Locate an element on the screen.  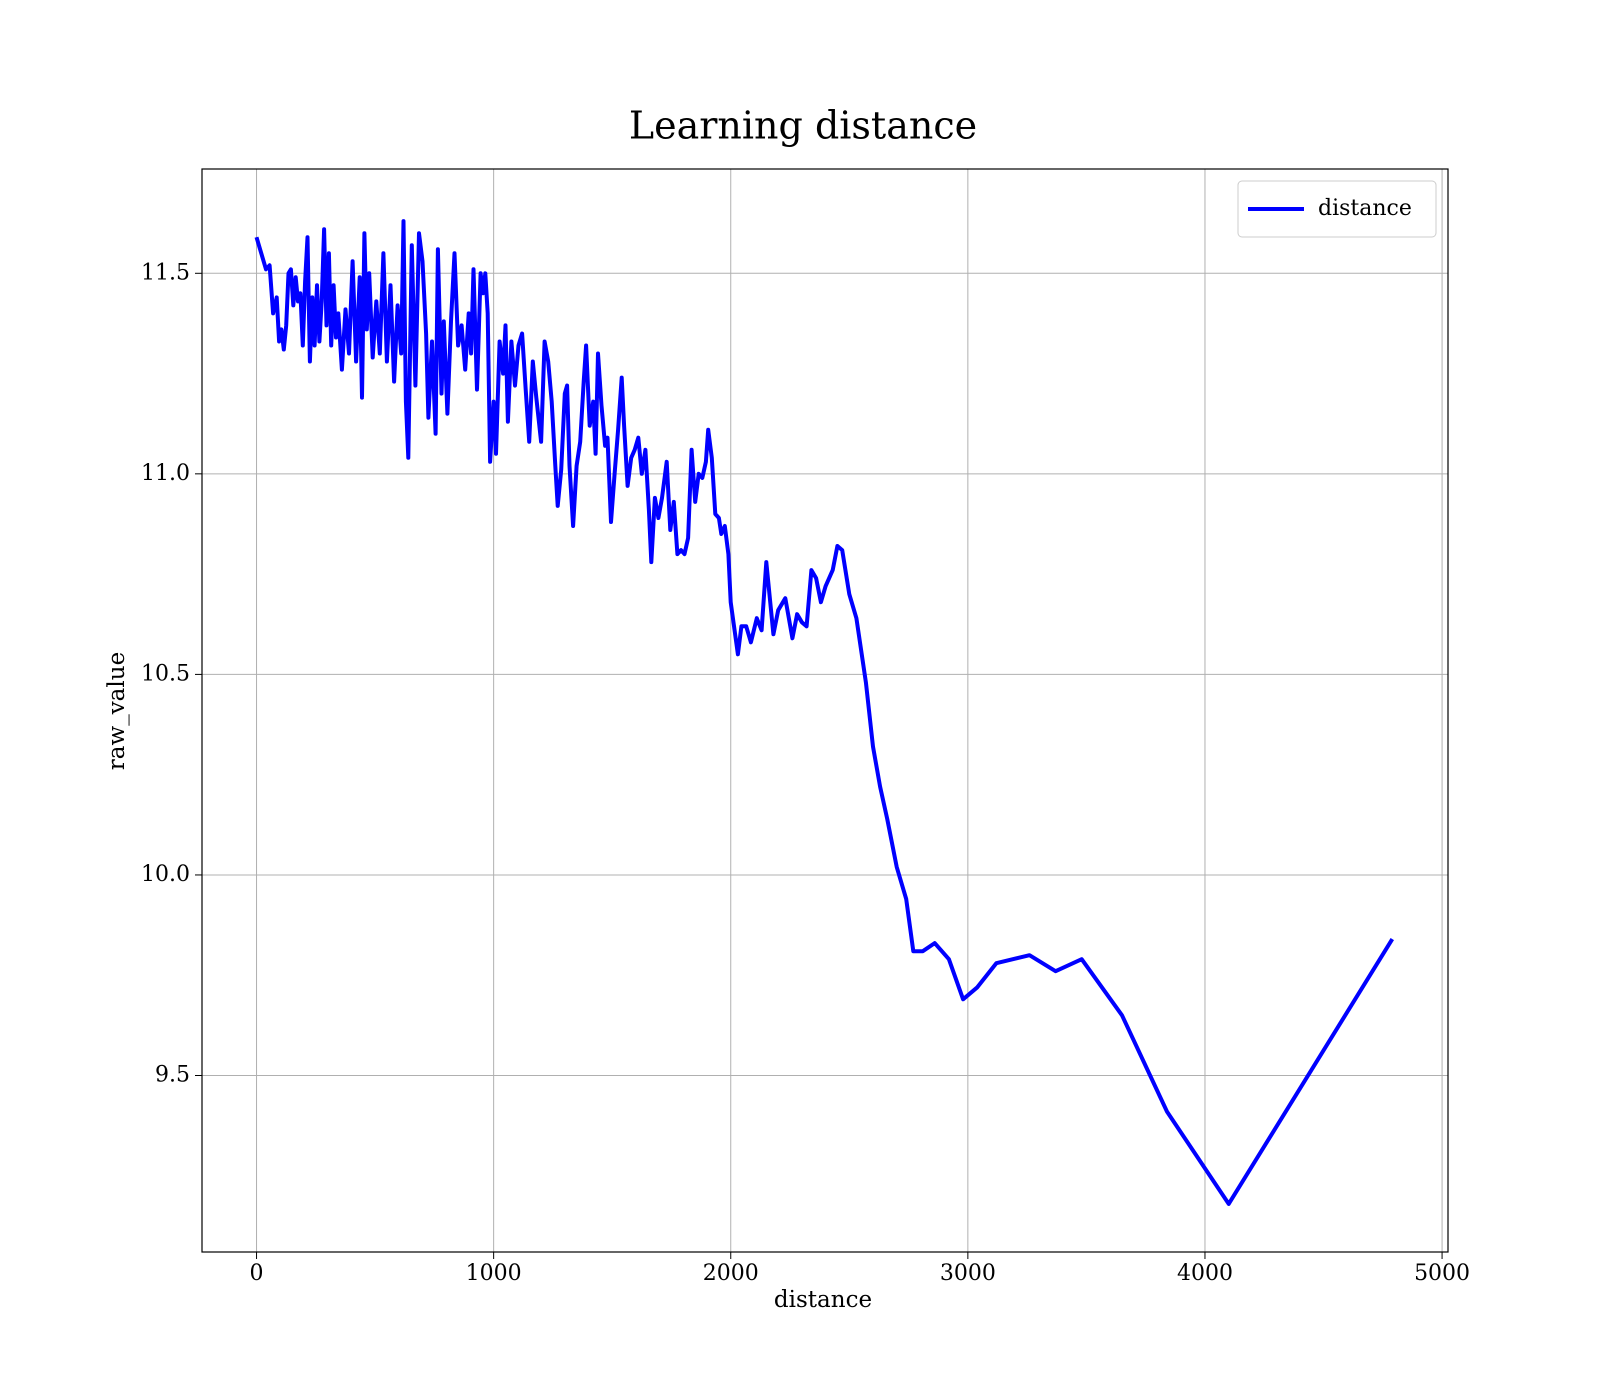
x-tick-label: 0 is located at coordinates (257, 1273).